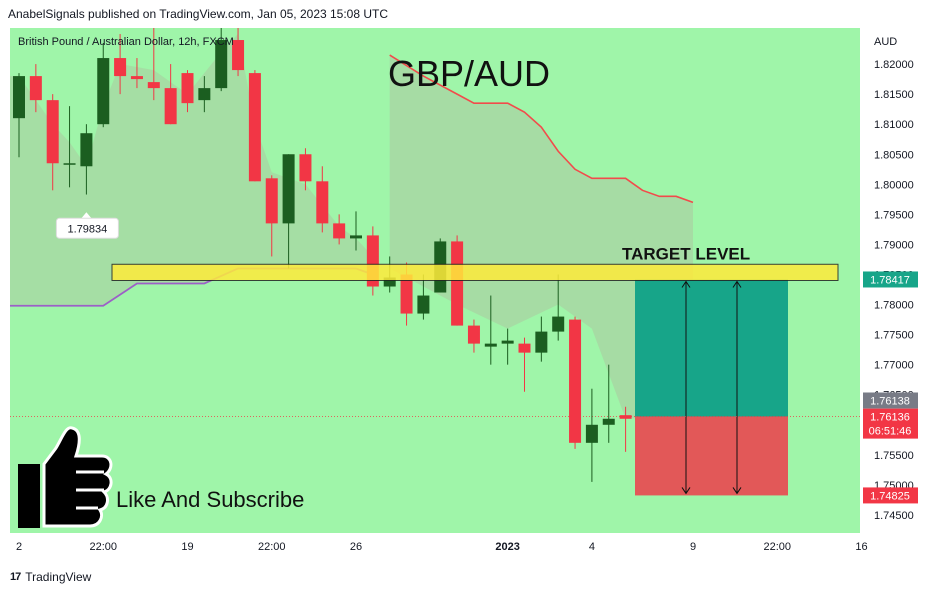  What do you see at coordinates (693, 547) in the screenshot?
I see `x-tick-label: 9` at bounding box center [693, 547].